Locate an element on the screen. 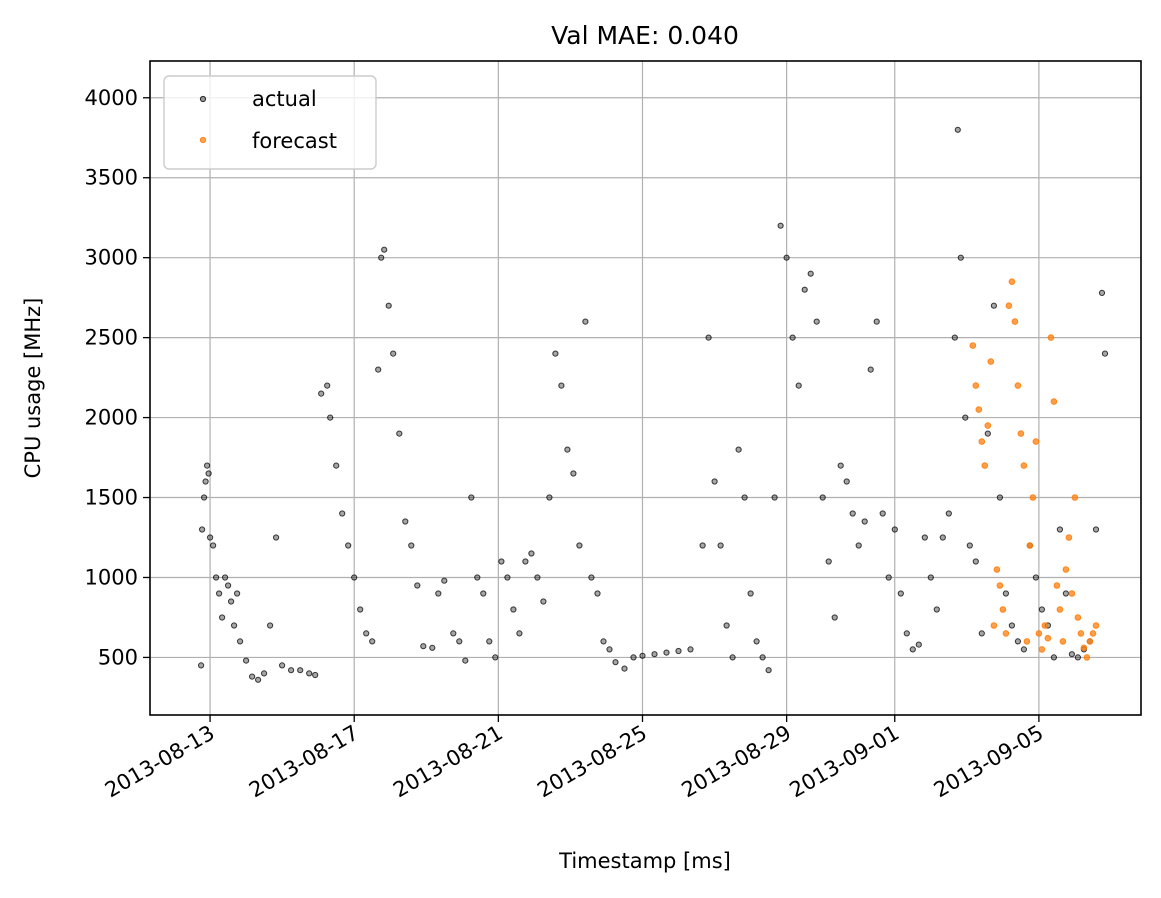 The width and height of the screenshot is (1161, 898). y-tick-label: 500 is located at coordinates (118, 657).